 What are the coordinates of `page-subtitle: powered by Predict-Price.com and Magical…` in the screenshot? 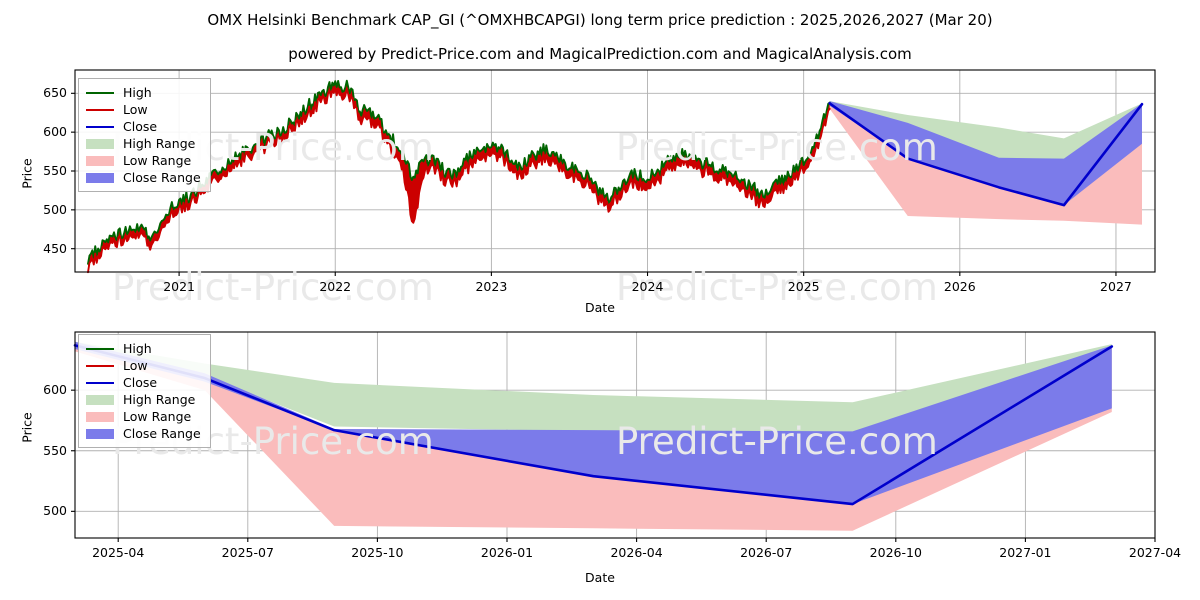 It's located at (600, 54).